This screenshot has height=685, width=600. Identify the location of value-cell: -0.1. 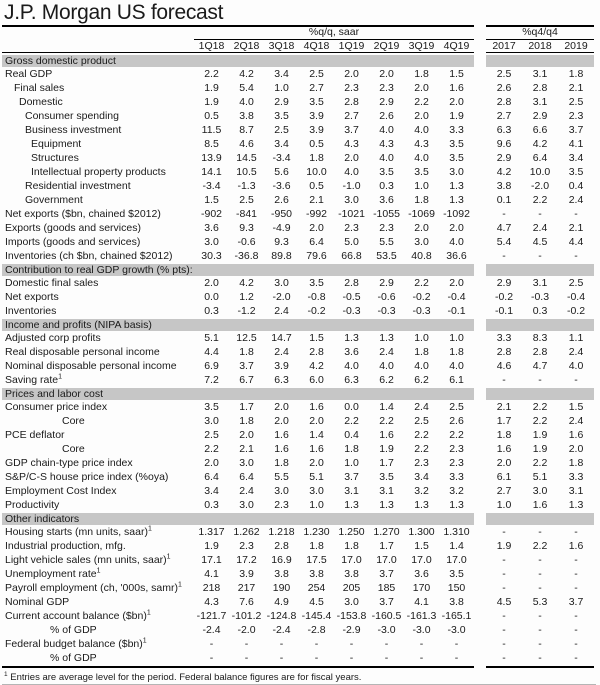
(504, 311).